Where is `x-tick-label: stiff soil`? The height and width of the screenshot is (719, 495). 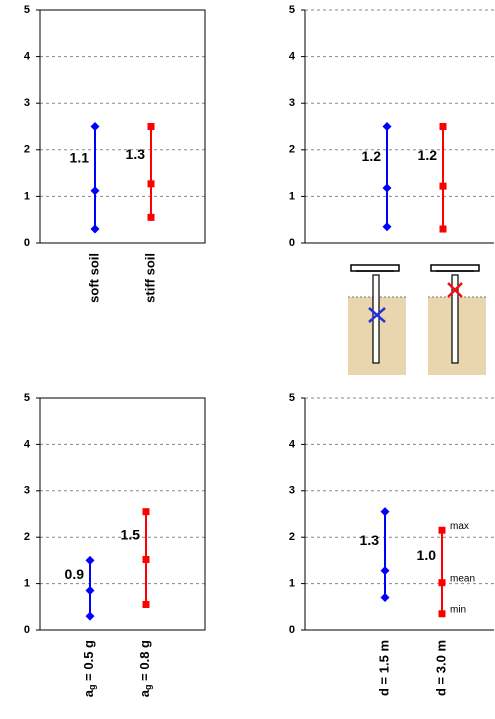
x-tick-label: stiff soil is located at coordinates (149, 278).